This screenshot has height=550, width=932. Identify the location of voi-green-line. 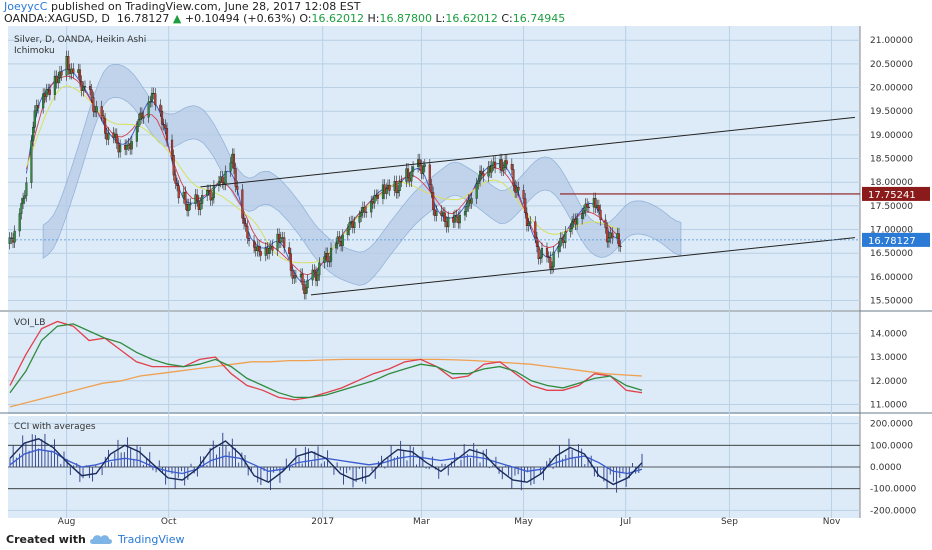
(326, 361).